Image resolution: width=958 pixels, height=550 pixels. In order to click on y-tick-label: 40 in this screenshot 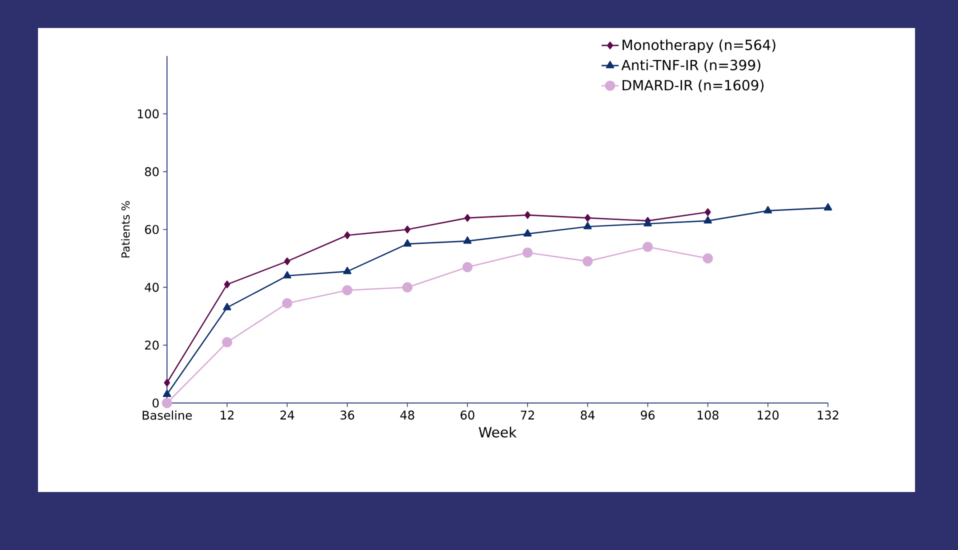, I will do `click(151, 287)`.